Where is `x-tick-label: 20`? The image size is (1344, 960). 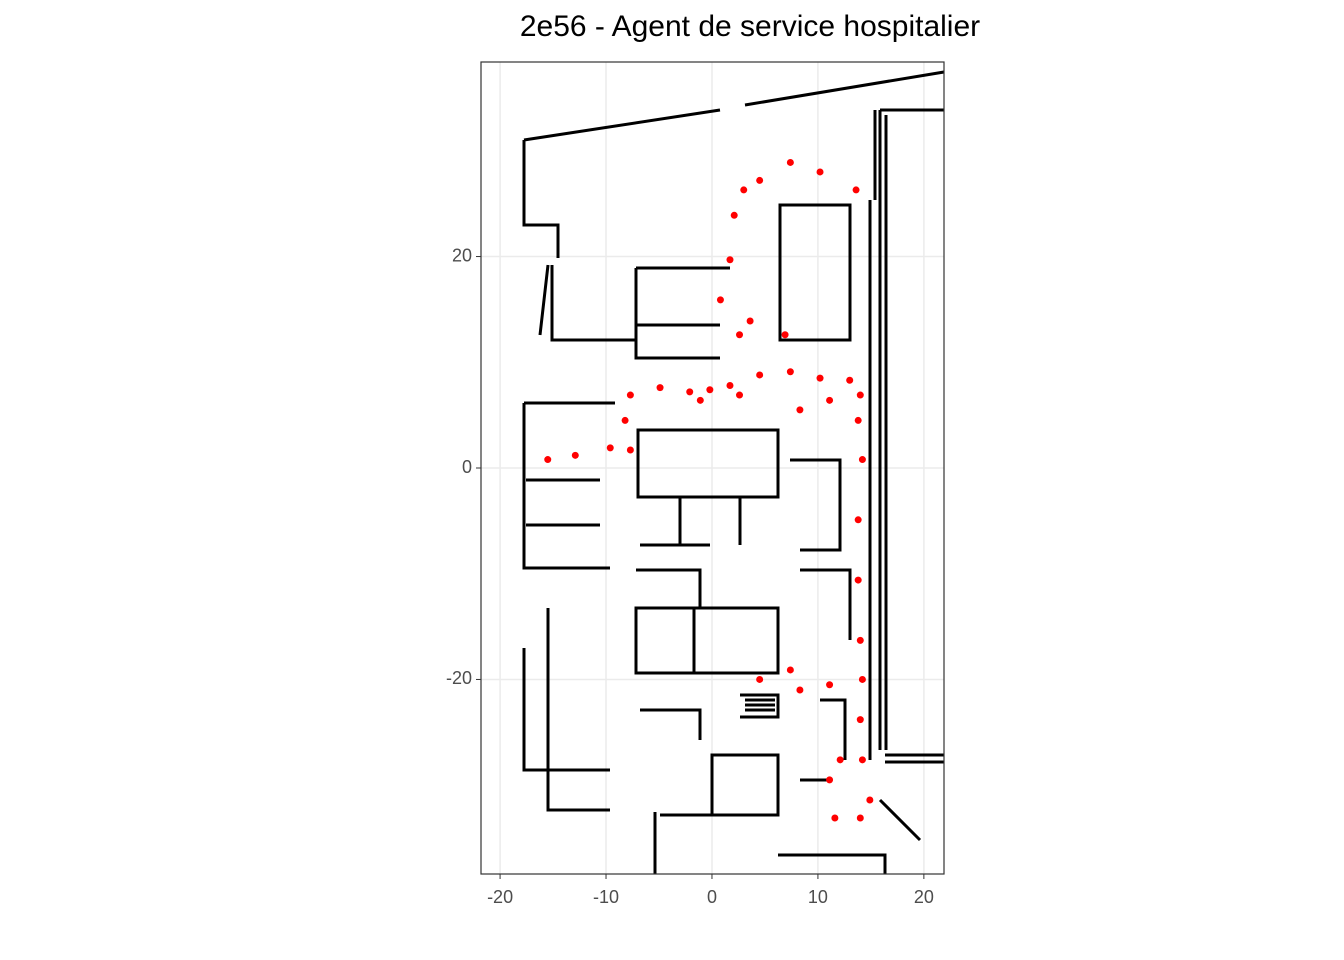
x-tick-label: 20 is located at coordinates (924, 897).